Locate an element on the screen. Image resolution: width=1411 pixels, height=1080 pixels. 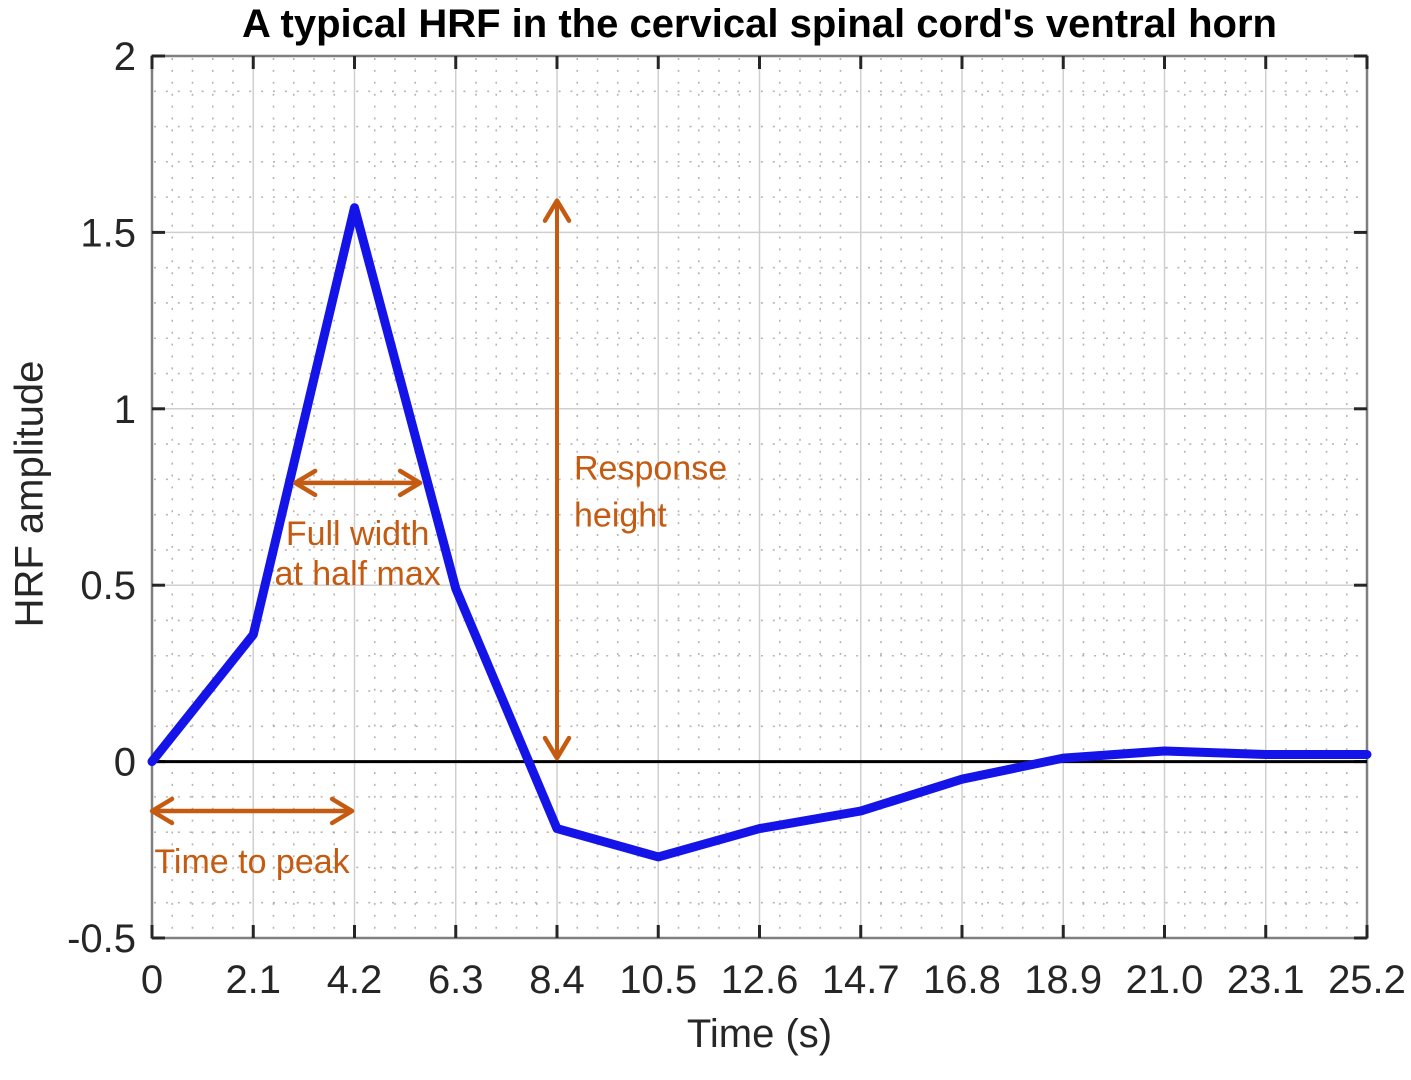
x-tick-label: 14.7 is located at coordinates (861, 980).